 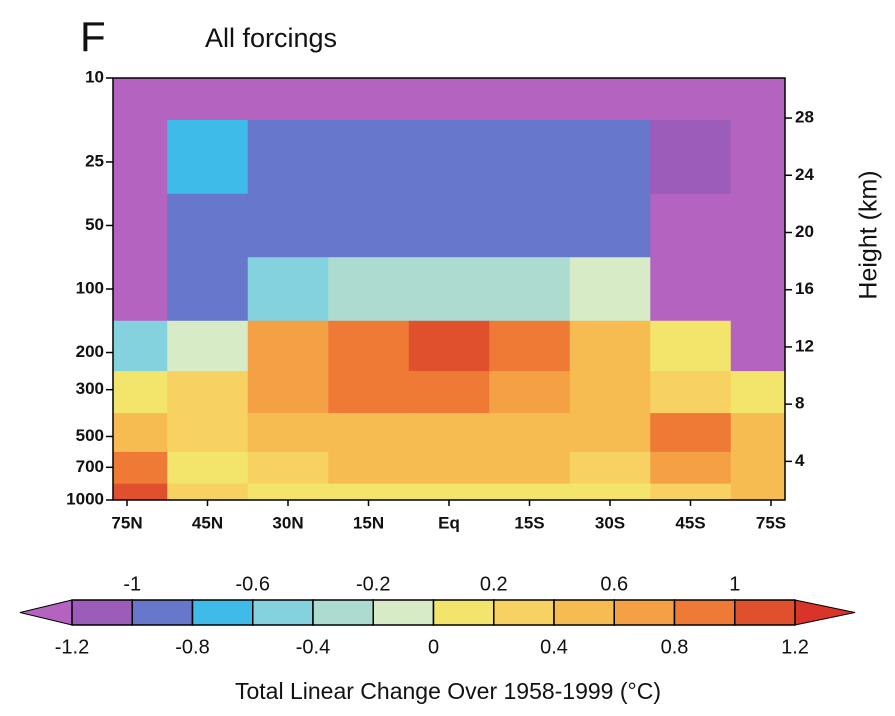 What do you see at coordinates (771, 522) in the screenshot?
I see `x-tick-label: 75S` at bounding box center [771, 522].